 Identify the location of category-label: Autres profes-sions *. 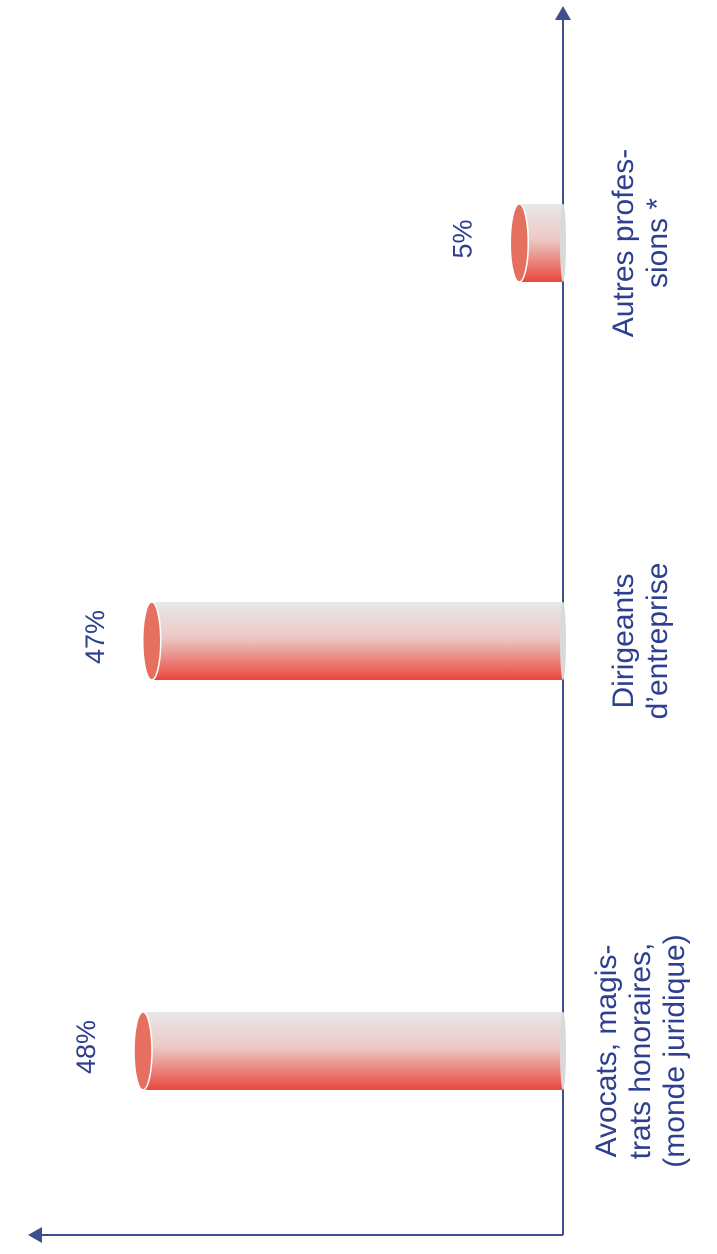
(640, 243).